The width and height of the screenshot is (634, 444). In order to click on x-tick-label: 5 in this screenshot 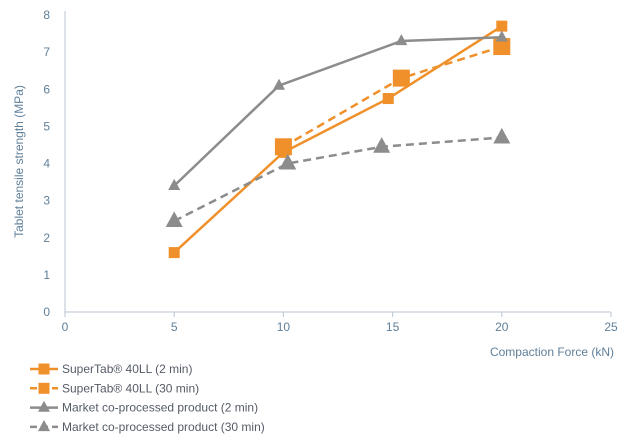, I will do `click(174, 327)`.